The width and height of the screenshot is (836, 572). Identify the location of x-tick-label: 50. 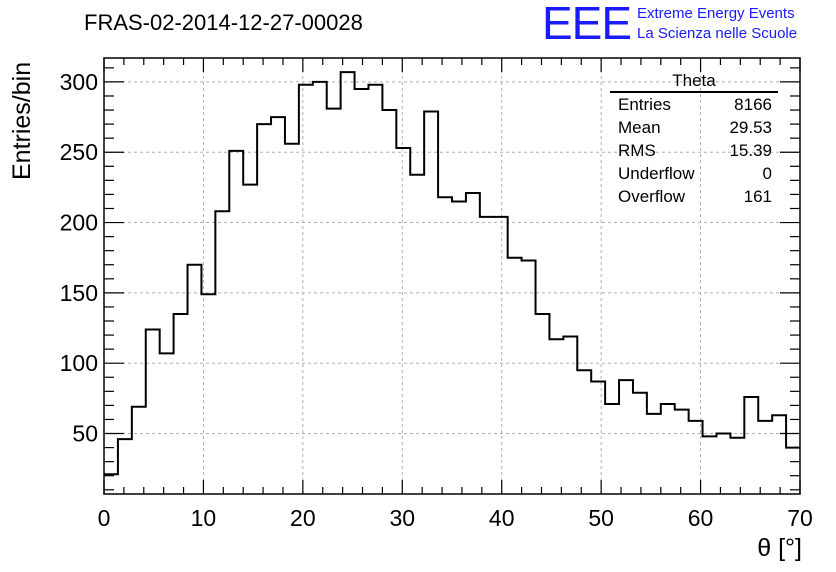
(601, 518).